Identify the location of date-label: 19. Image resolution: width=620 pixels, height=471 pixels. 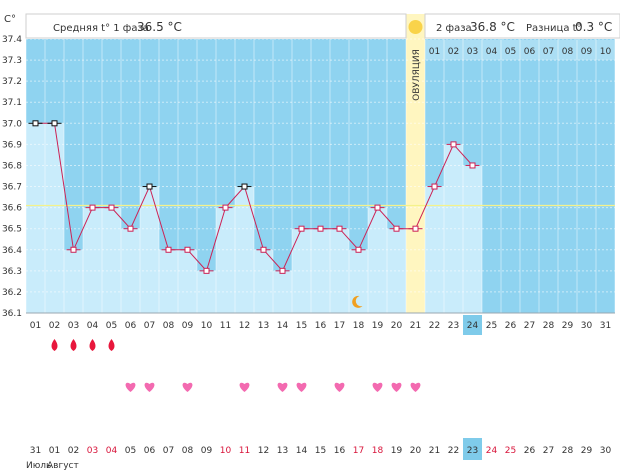
(397, 451).